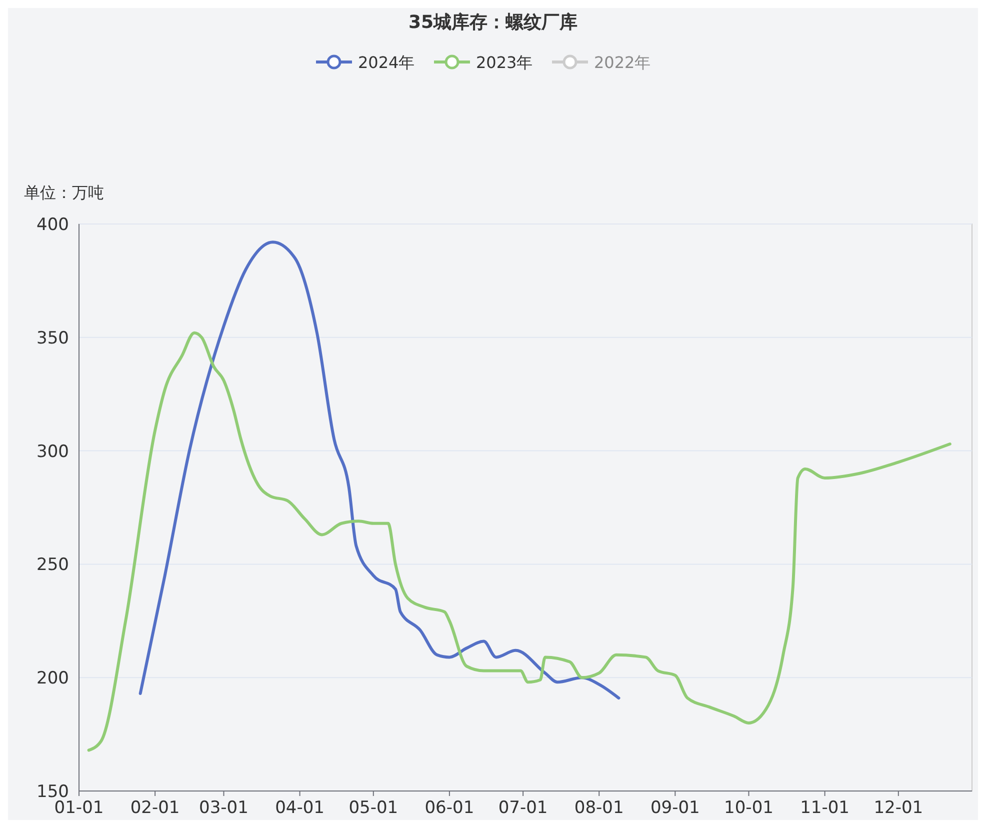 The height and width of the screenshot is (828, 986). Describe the element at coordinates (52, 678) in the screenshot. I see `y-tick-label: 200` at that location.